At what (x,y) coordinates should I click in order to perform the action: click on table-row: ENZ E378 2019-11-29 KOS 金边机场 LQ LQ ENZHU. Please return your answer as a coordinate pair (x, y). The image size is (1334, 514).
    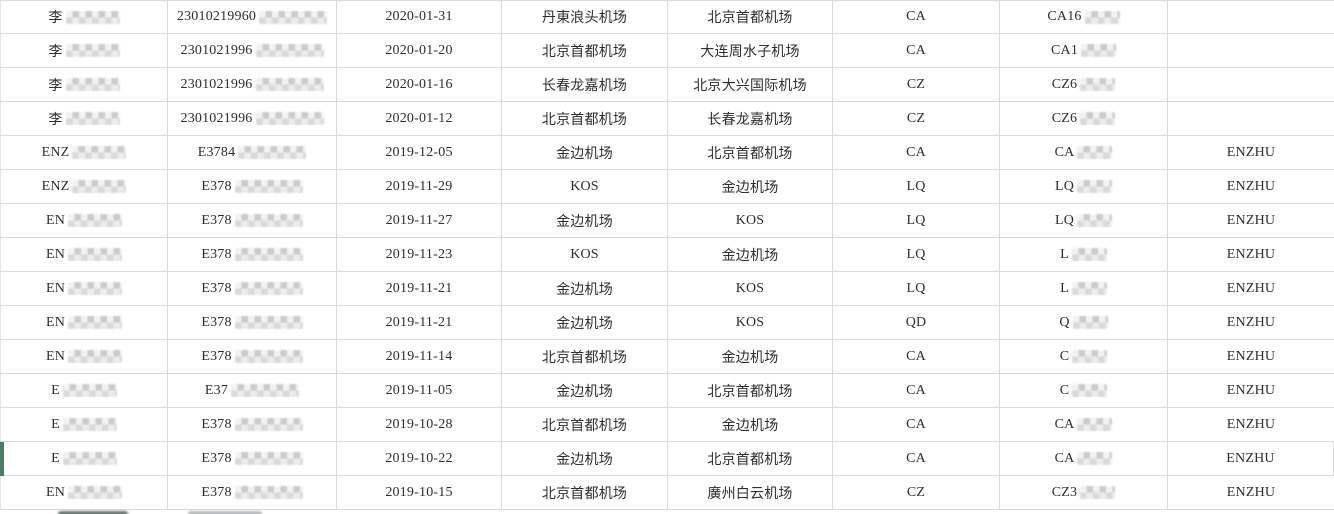
    Looking at the image, I should click on (667, 187).